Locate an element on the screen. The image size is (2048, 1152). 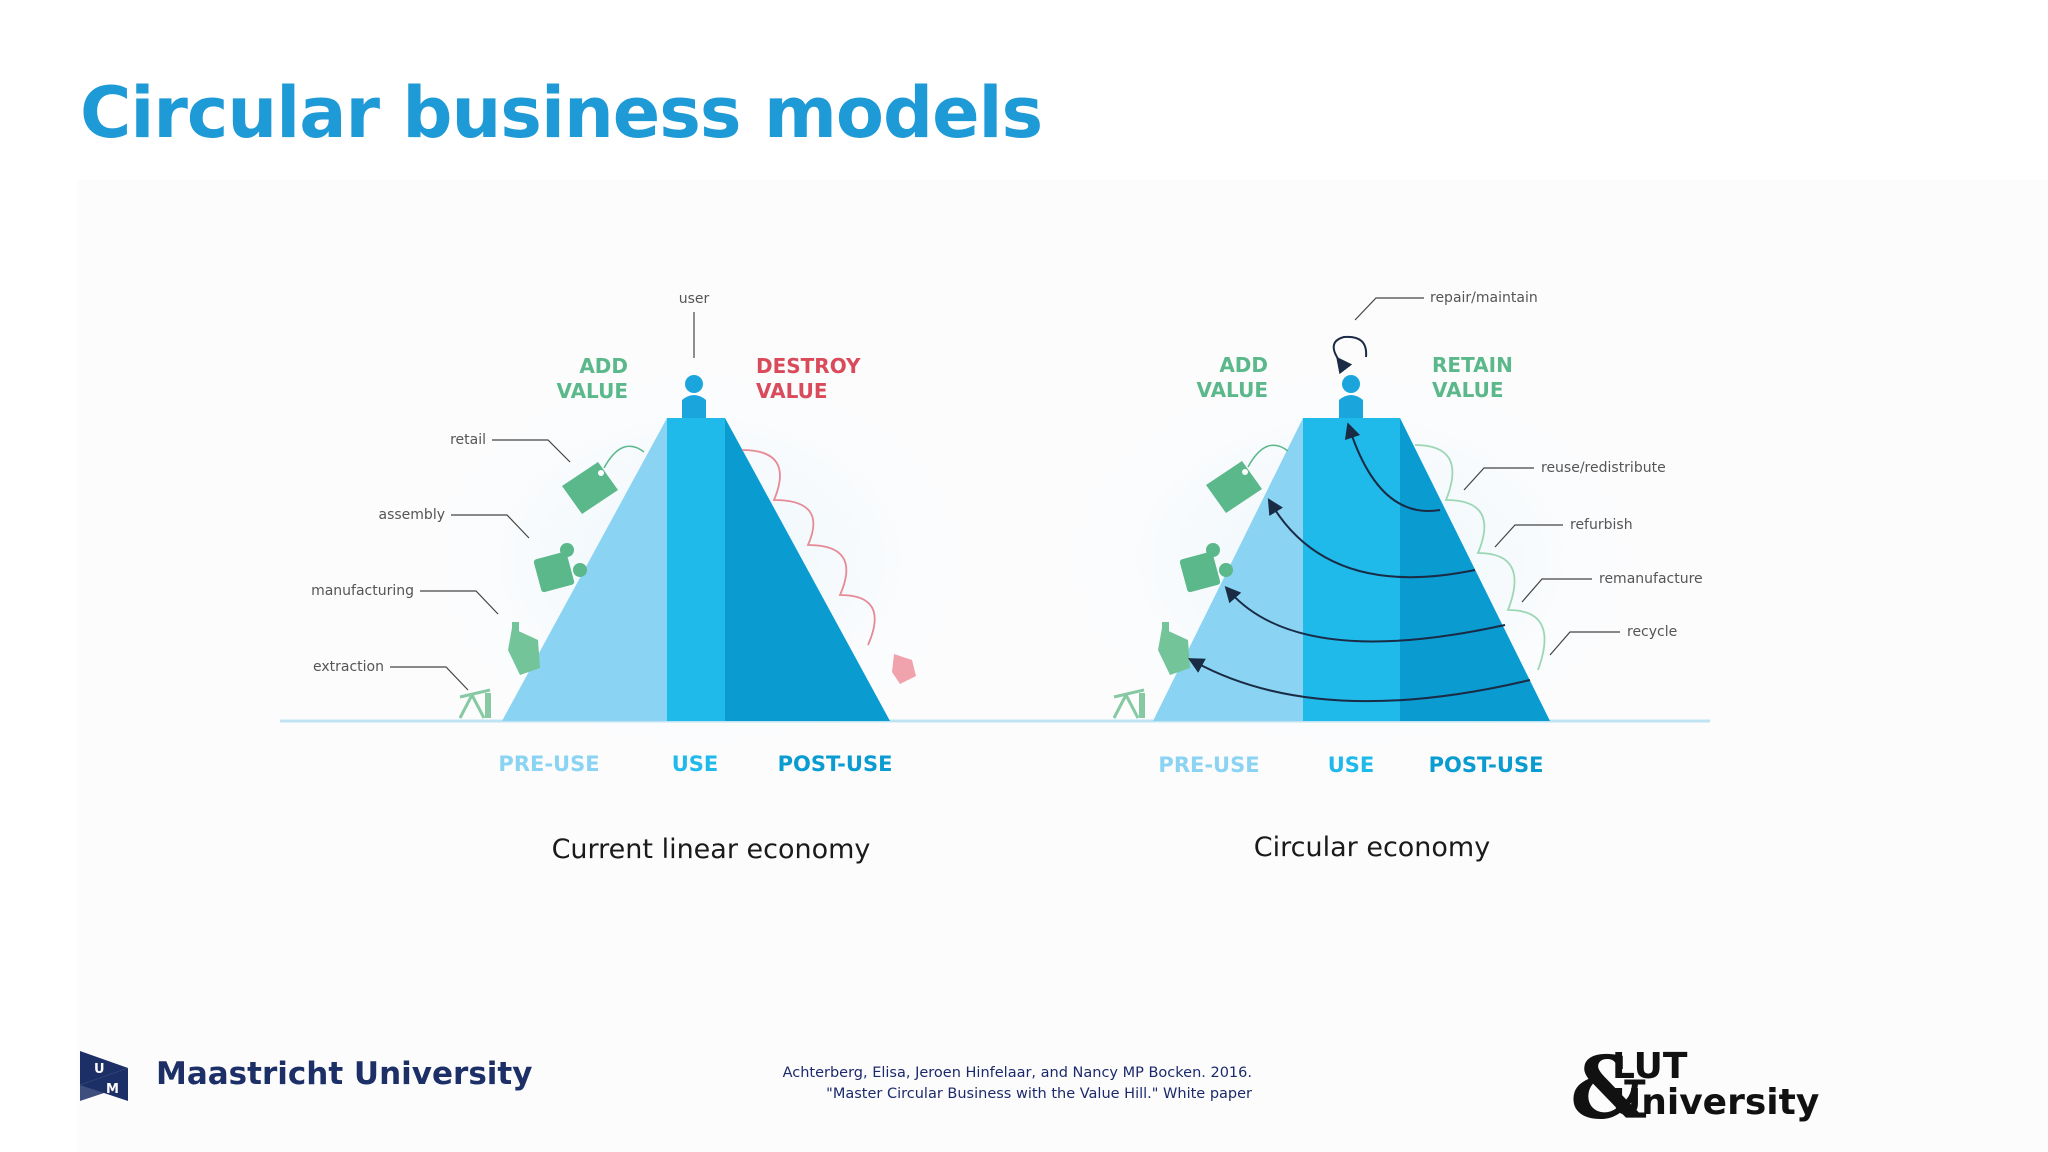
lut-logo-line2: University is located at coordinates (1716, 1102).